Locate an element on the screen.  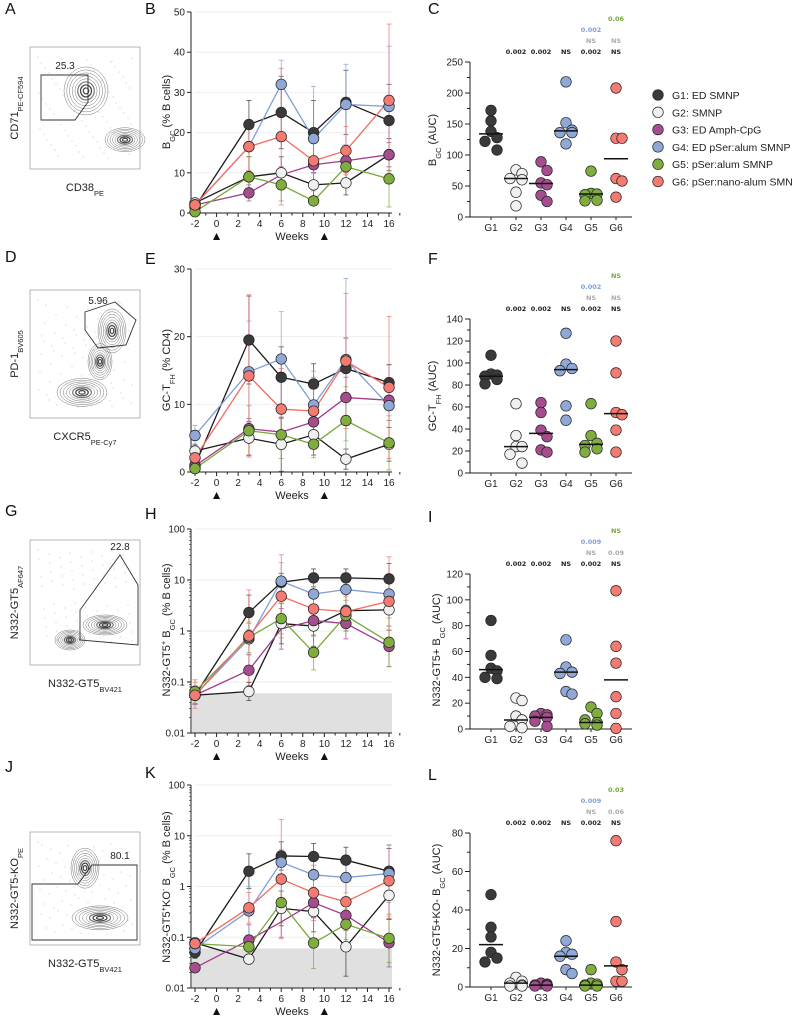
y-tick-label: 30 is located at coordinates (180, 270).